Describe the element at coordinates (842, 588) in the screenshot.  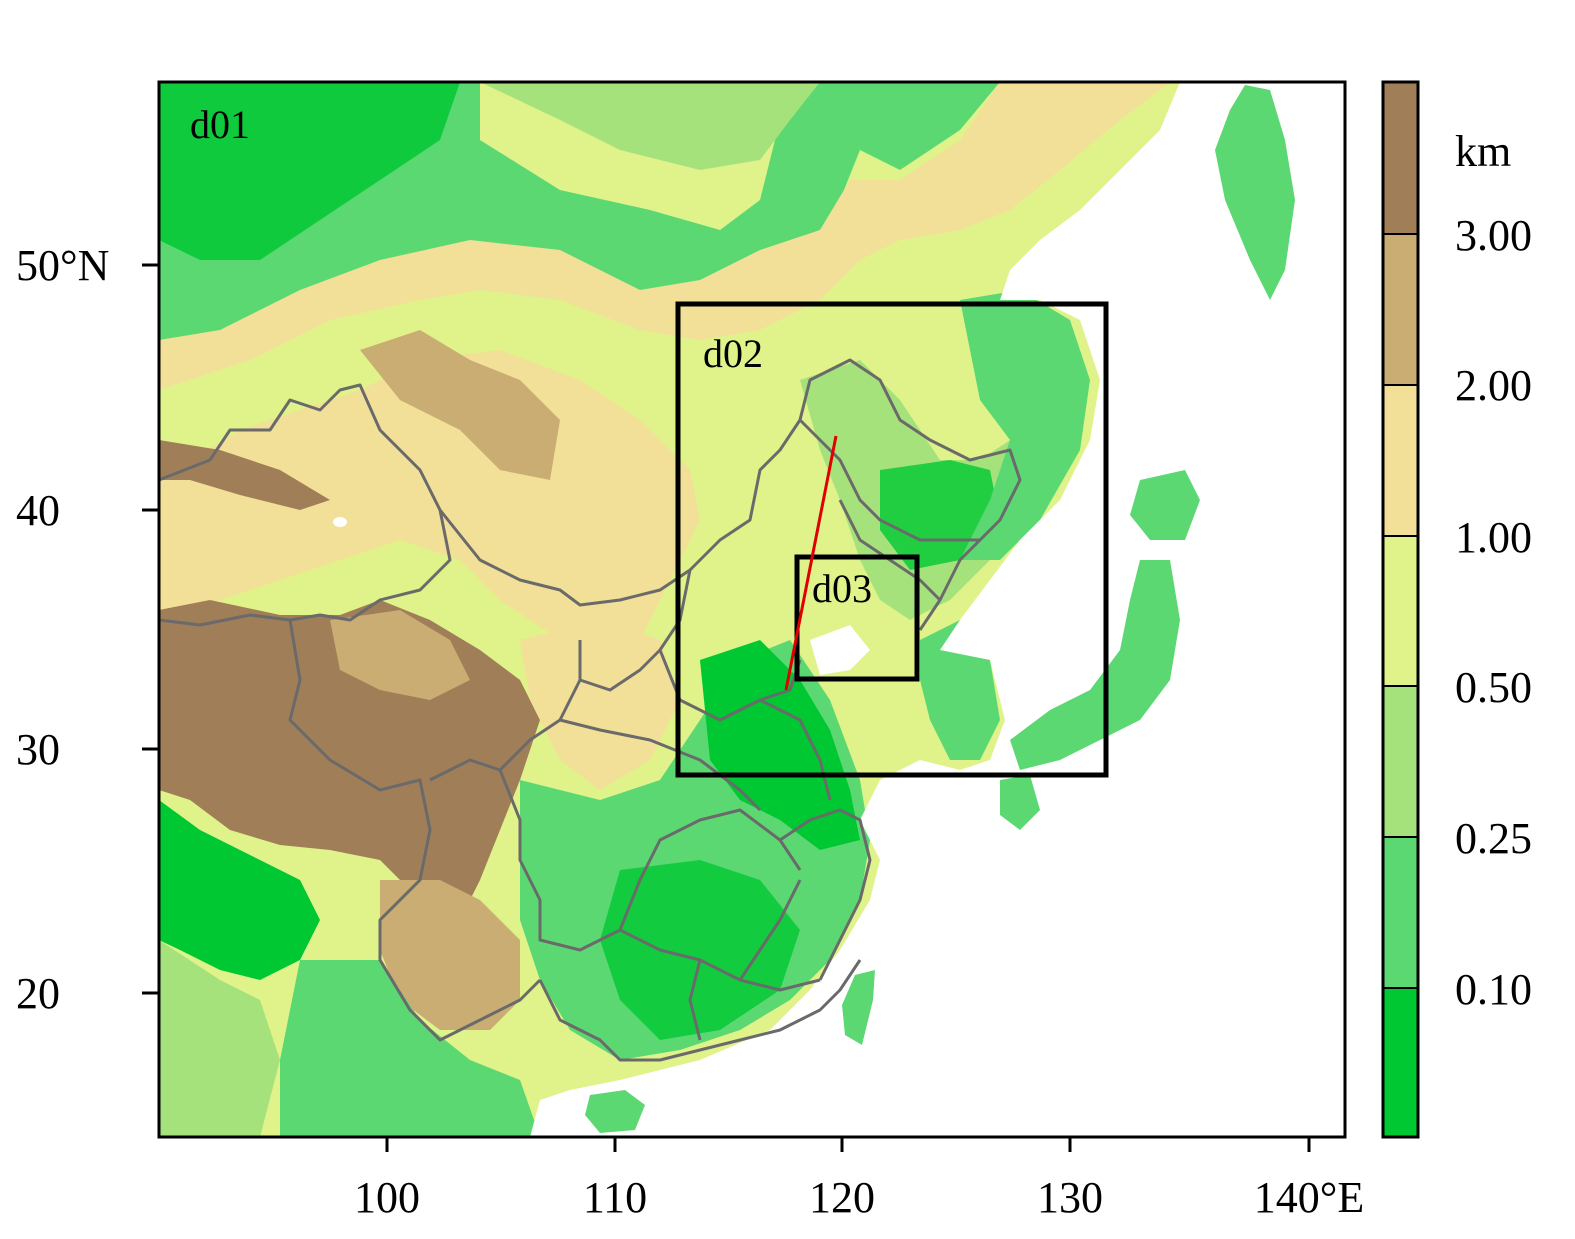
I see `domain-label-d03: d03` at that location.